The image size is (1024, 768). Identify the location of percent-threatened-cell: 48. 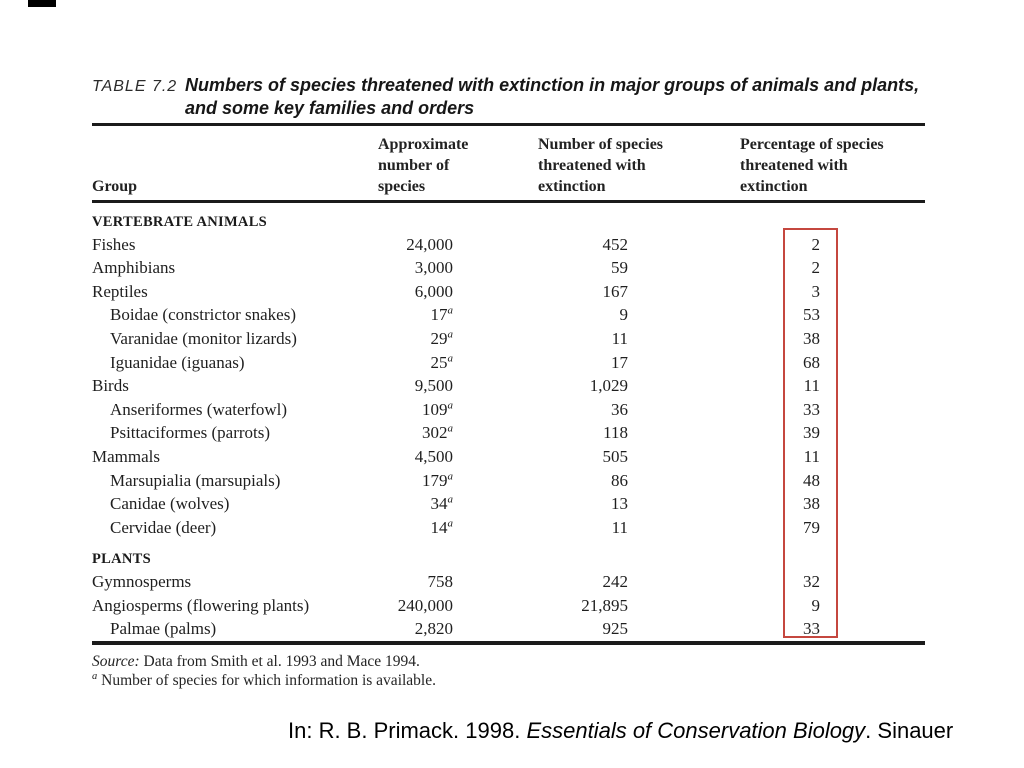
(811, 480).